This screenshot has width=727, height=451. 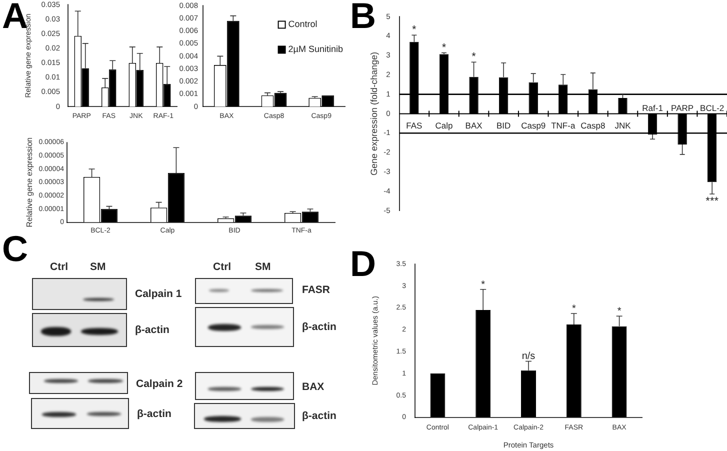 I want to click on x-tick-label: Raf-1, so click(x=653, y=107).